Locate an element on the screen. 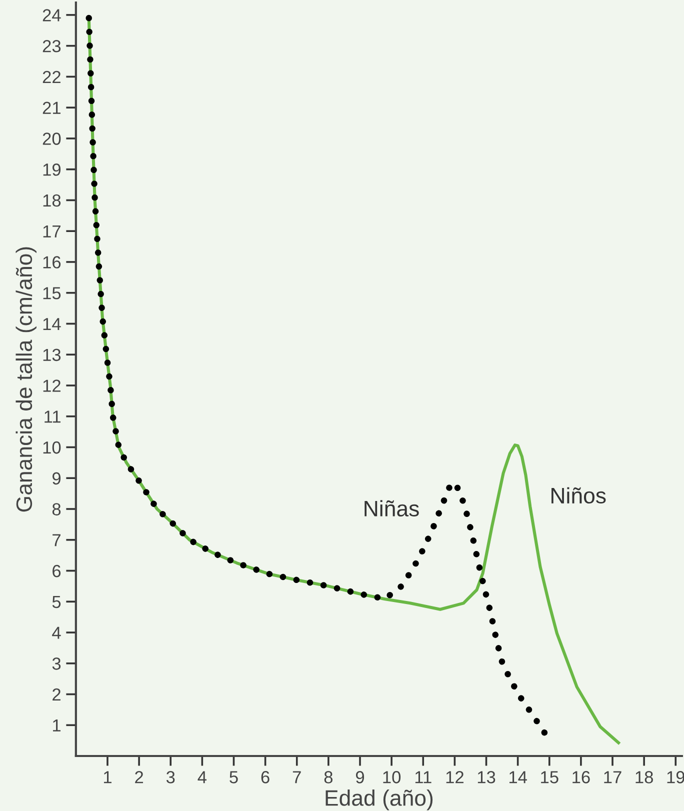 Image resolution: width=684 pixels, height=811 pixels. x-tick-label: 8 is located at coordinates (328, 777).